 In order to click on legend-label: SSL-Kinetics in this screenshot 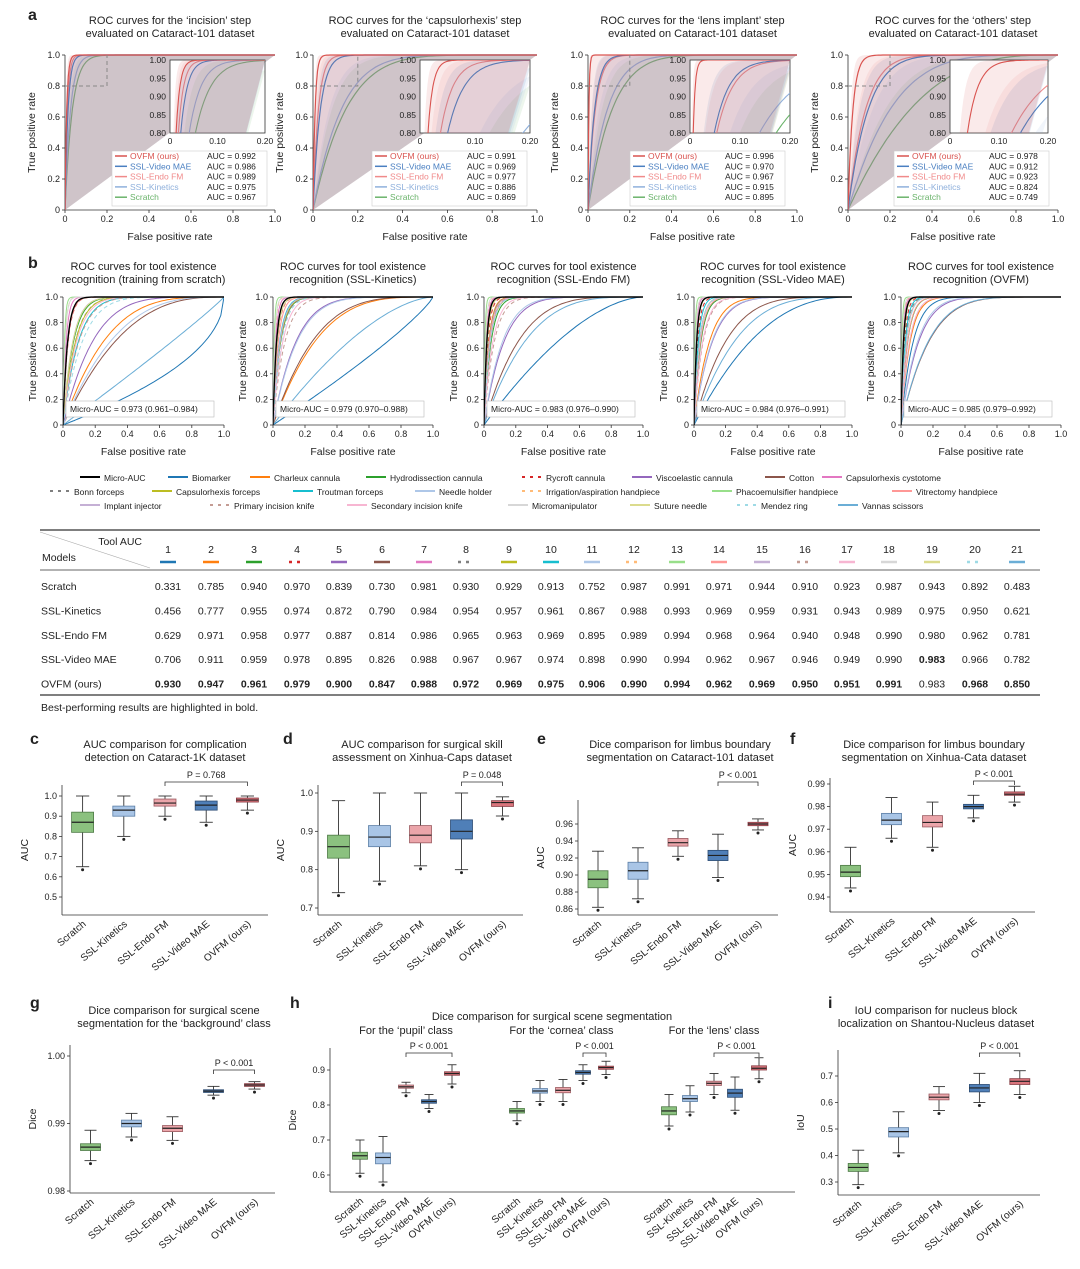, I will do `click(672, 187)`.